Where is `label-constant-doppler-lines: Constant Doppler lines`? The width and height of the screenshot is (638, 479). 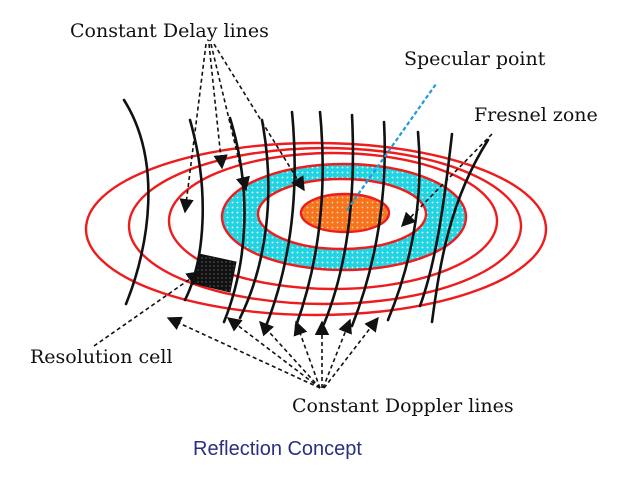
label-constant-doppler-lines: Constant Doppler lines is located at coordinates (403, 406).